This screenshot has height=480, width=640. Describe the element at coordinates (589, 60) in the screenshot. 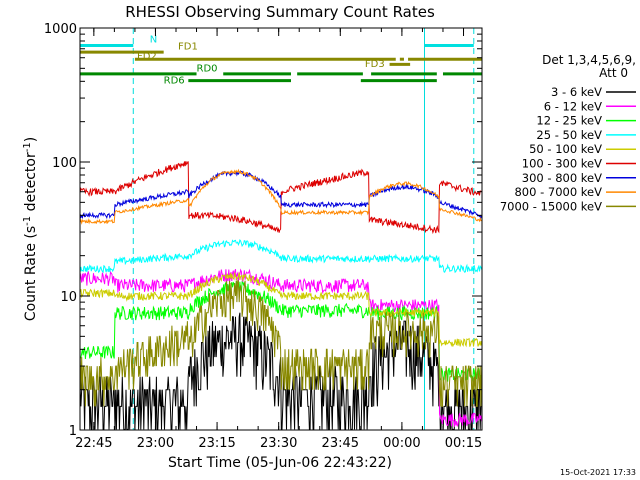

I see `legend-header: Det 1,3,4,5,6,9,` at that location.